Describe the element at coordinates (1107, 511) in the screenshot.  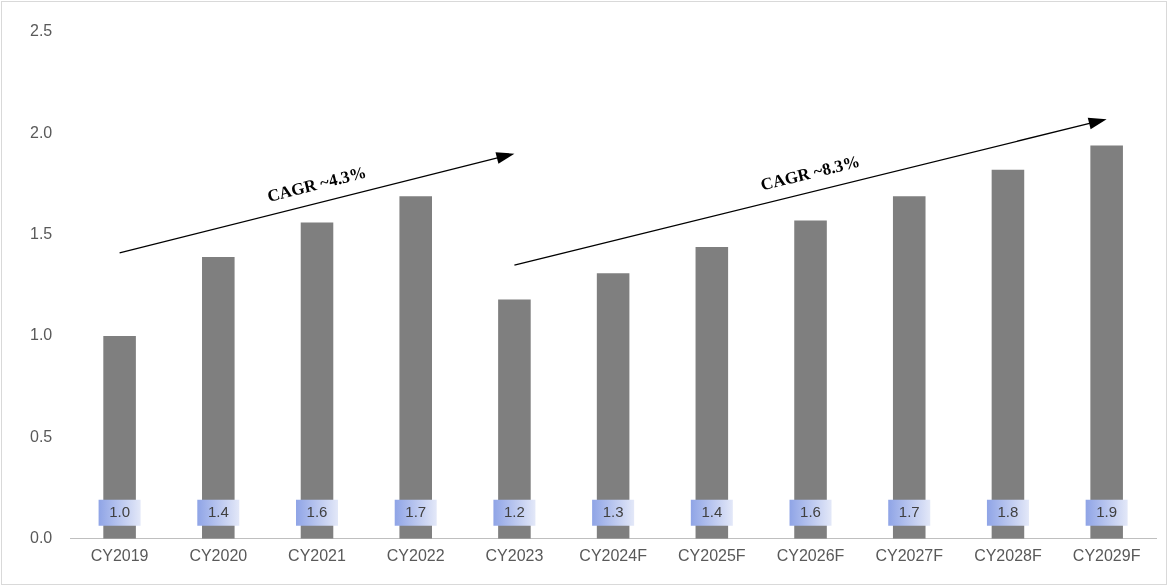
I see `data-label: 1.9` at that location.